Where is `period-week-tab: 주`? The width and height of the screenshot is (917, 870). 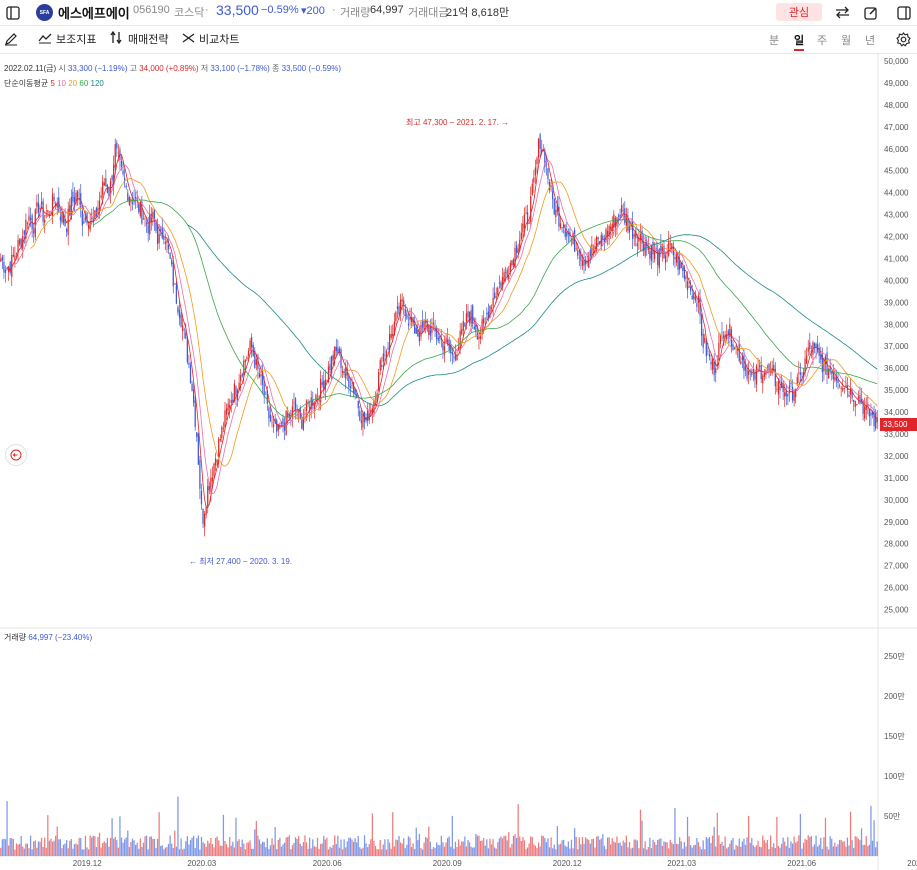
period-week-tab: 주 is located at coordinates (822, 41).